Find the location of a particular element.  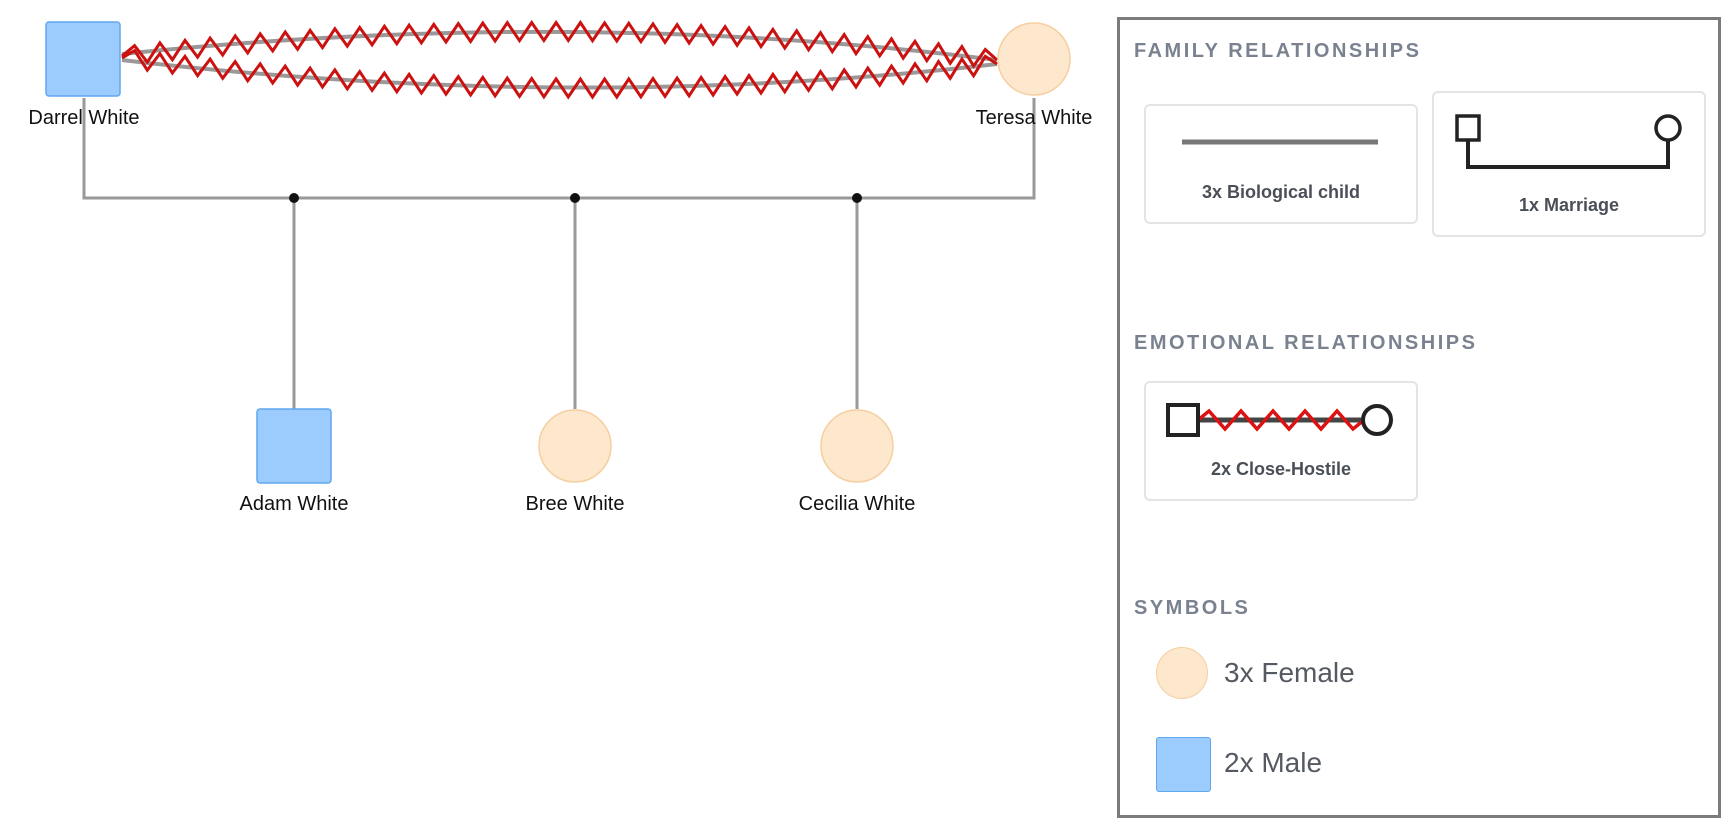

person-cecilia: Cecilia White is located at coordinates (857, 462).